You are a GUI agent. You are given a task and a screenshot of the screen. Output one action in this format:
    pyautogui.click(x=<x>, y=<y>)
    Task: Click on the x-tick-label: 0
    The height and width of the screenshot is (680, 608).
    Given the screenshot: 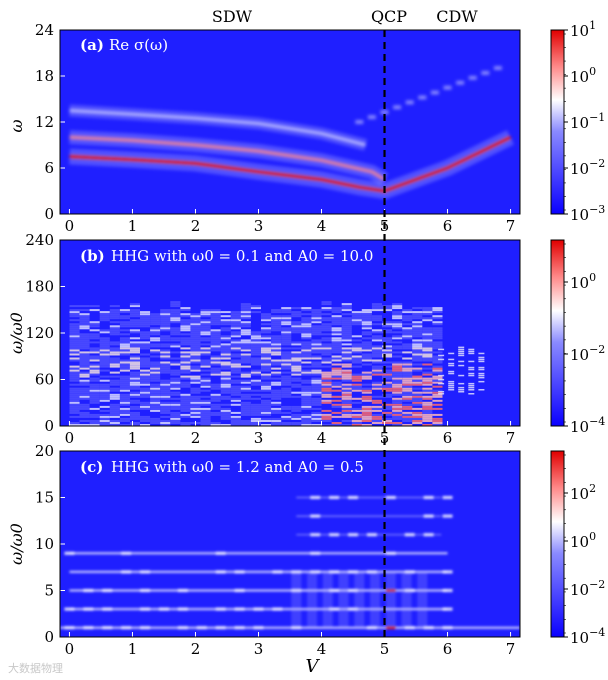 What is the action you would take?
    pyautogui.click(x=70, y=226)
    